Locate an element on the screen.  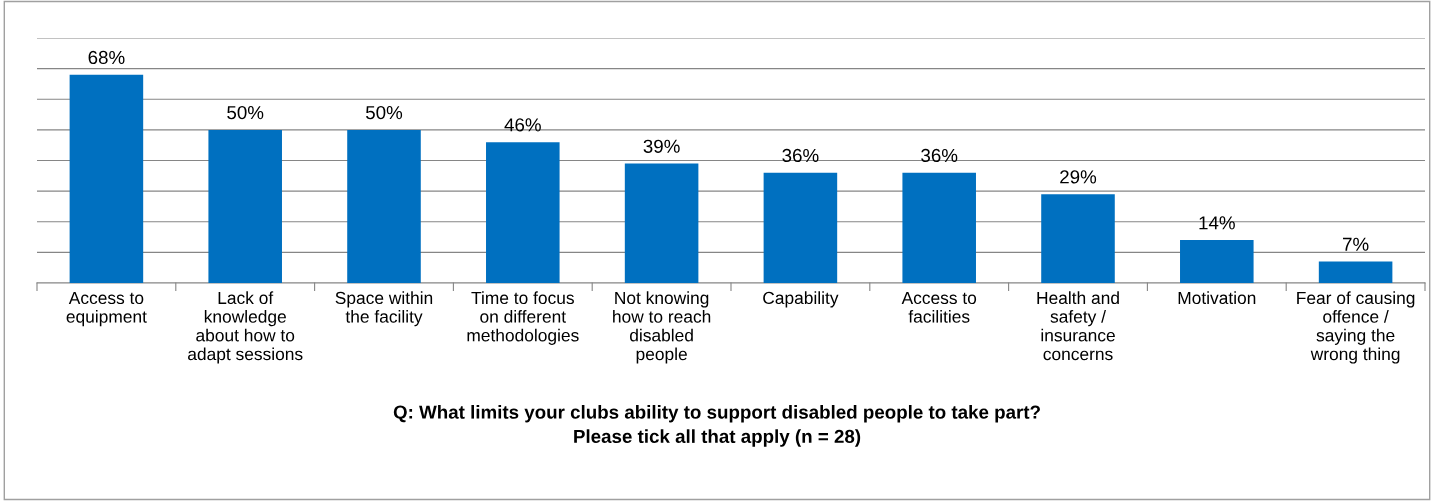
x-tick-label: Health and safety / insurance concerns is located at coordinates (1078, 326).